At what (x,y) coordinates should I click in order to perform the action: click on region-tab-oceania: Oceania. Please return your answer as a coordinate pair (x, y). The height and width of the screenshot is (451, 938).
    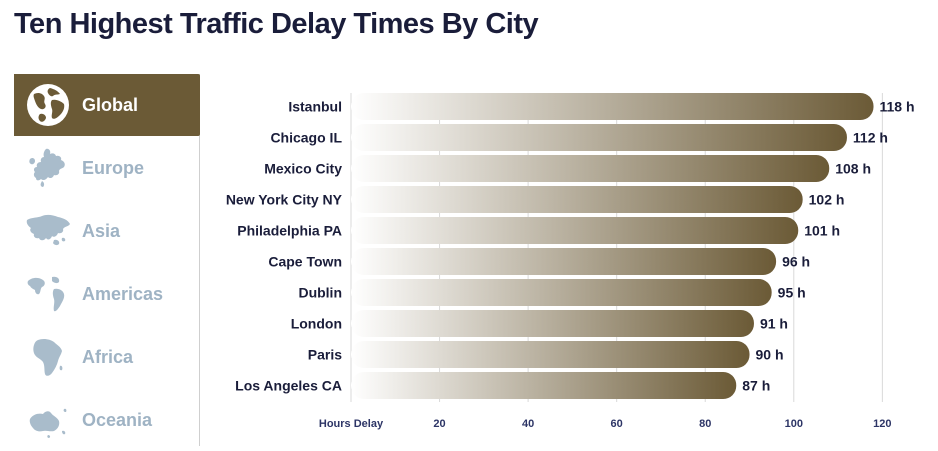
    Looking at the image, I should click on (107, 420).